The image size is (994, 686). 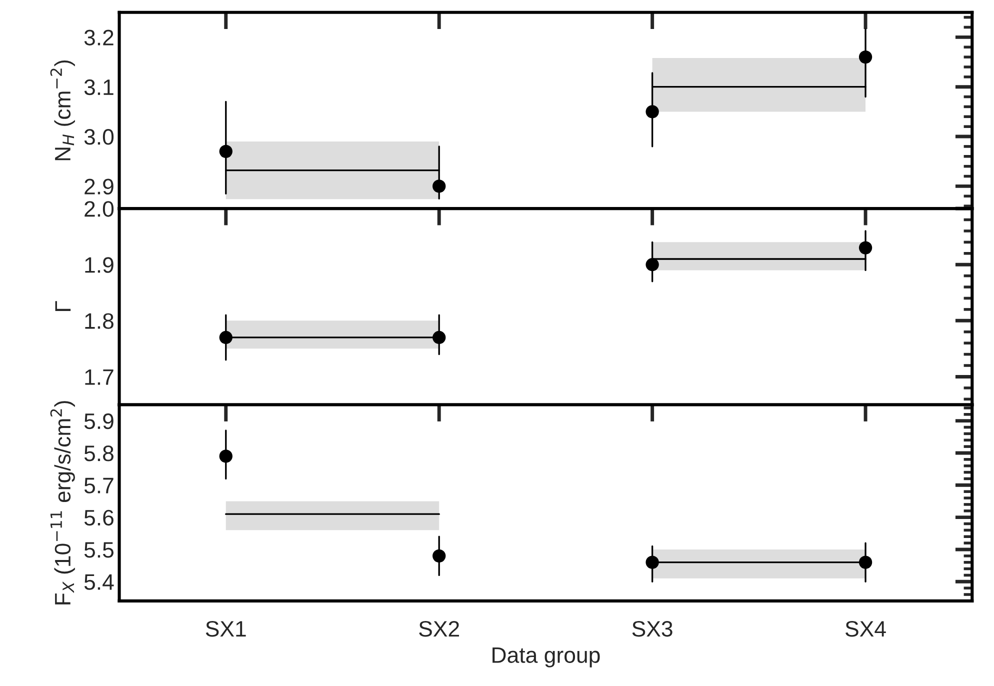 What do you see at coordinates (99, 582) in the screenshot?
I see `y-tick-label: 5.4` at bounding box center [99, 582].